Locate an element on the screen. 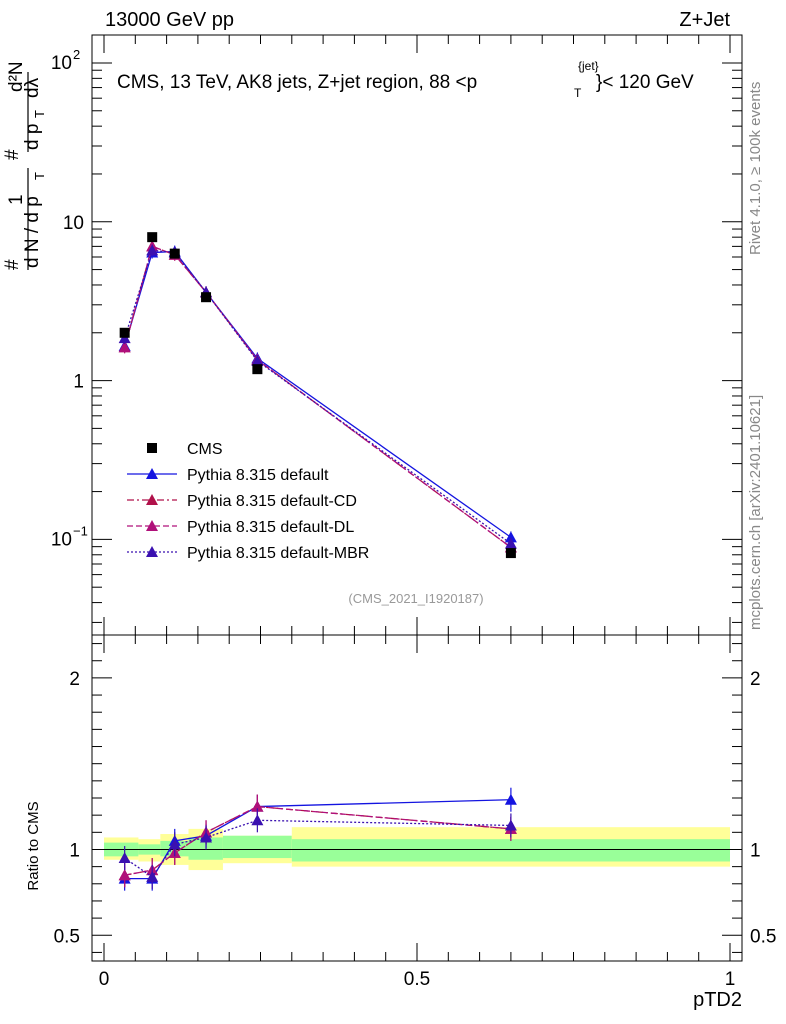 This screenshot has width=786, height=1024. y-tick-label: 1 is located at coordinates (78, 382).